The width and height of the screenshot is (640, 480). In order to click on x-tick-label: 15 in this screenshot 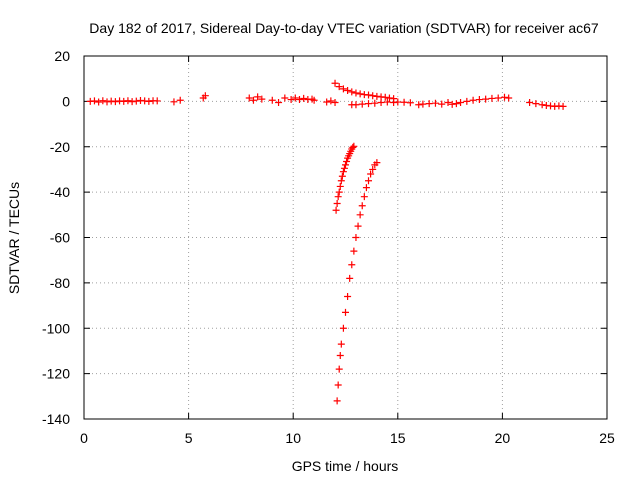, I will do `click(398, 438)`.